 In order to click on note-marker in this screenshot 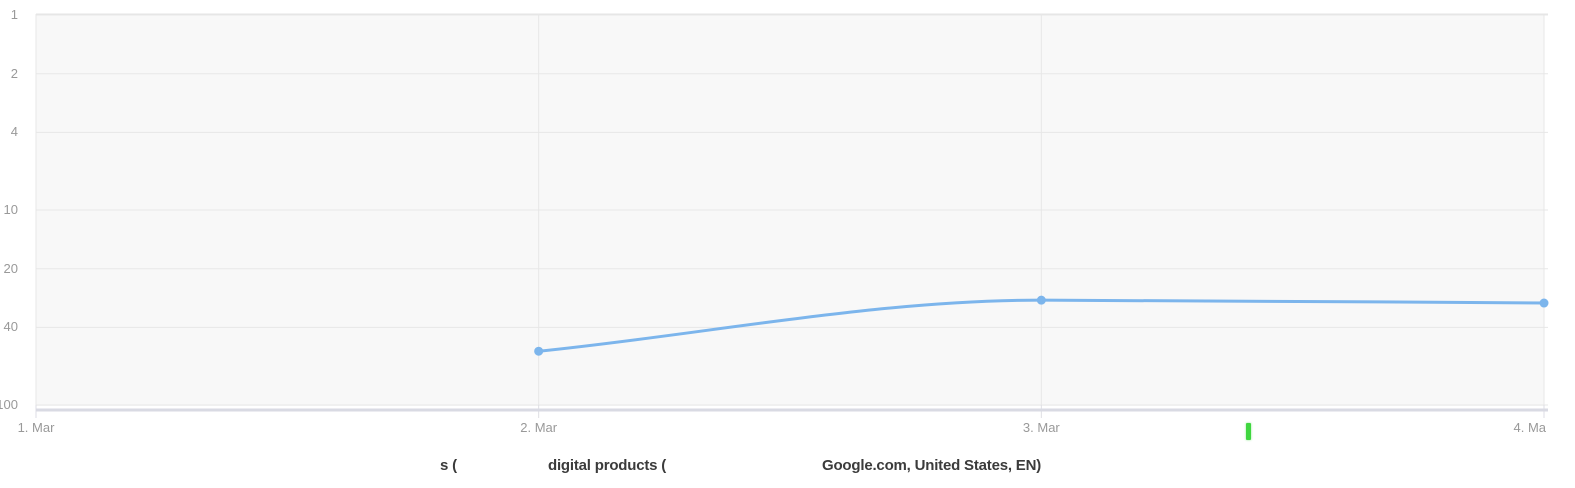, I will do `click(1248, 431)`.